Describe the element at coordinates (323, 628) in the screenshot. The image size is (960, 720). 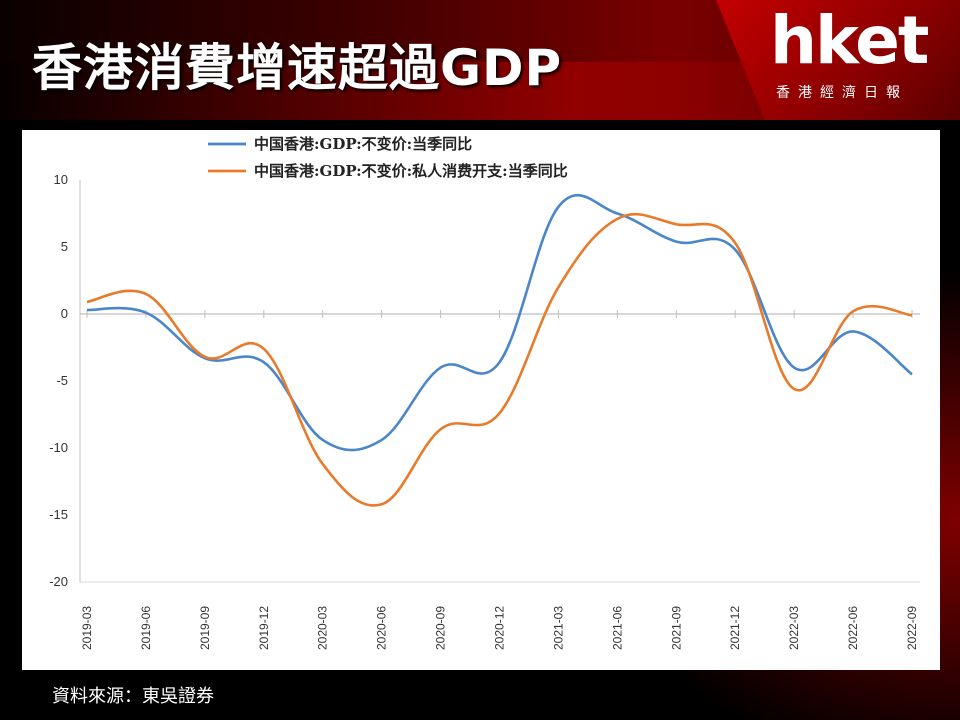
I see `x-tick-label: 2020-03` at that location.